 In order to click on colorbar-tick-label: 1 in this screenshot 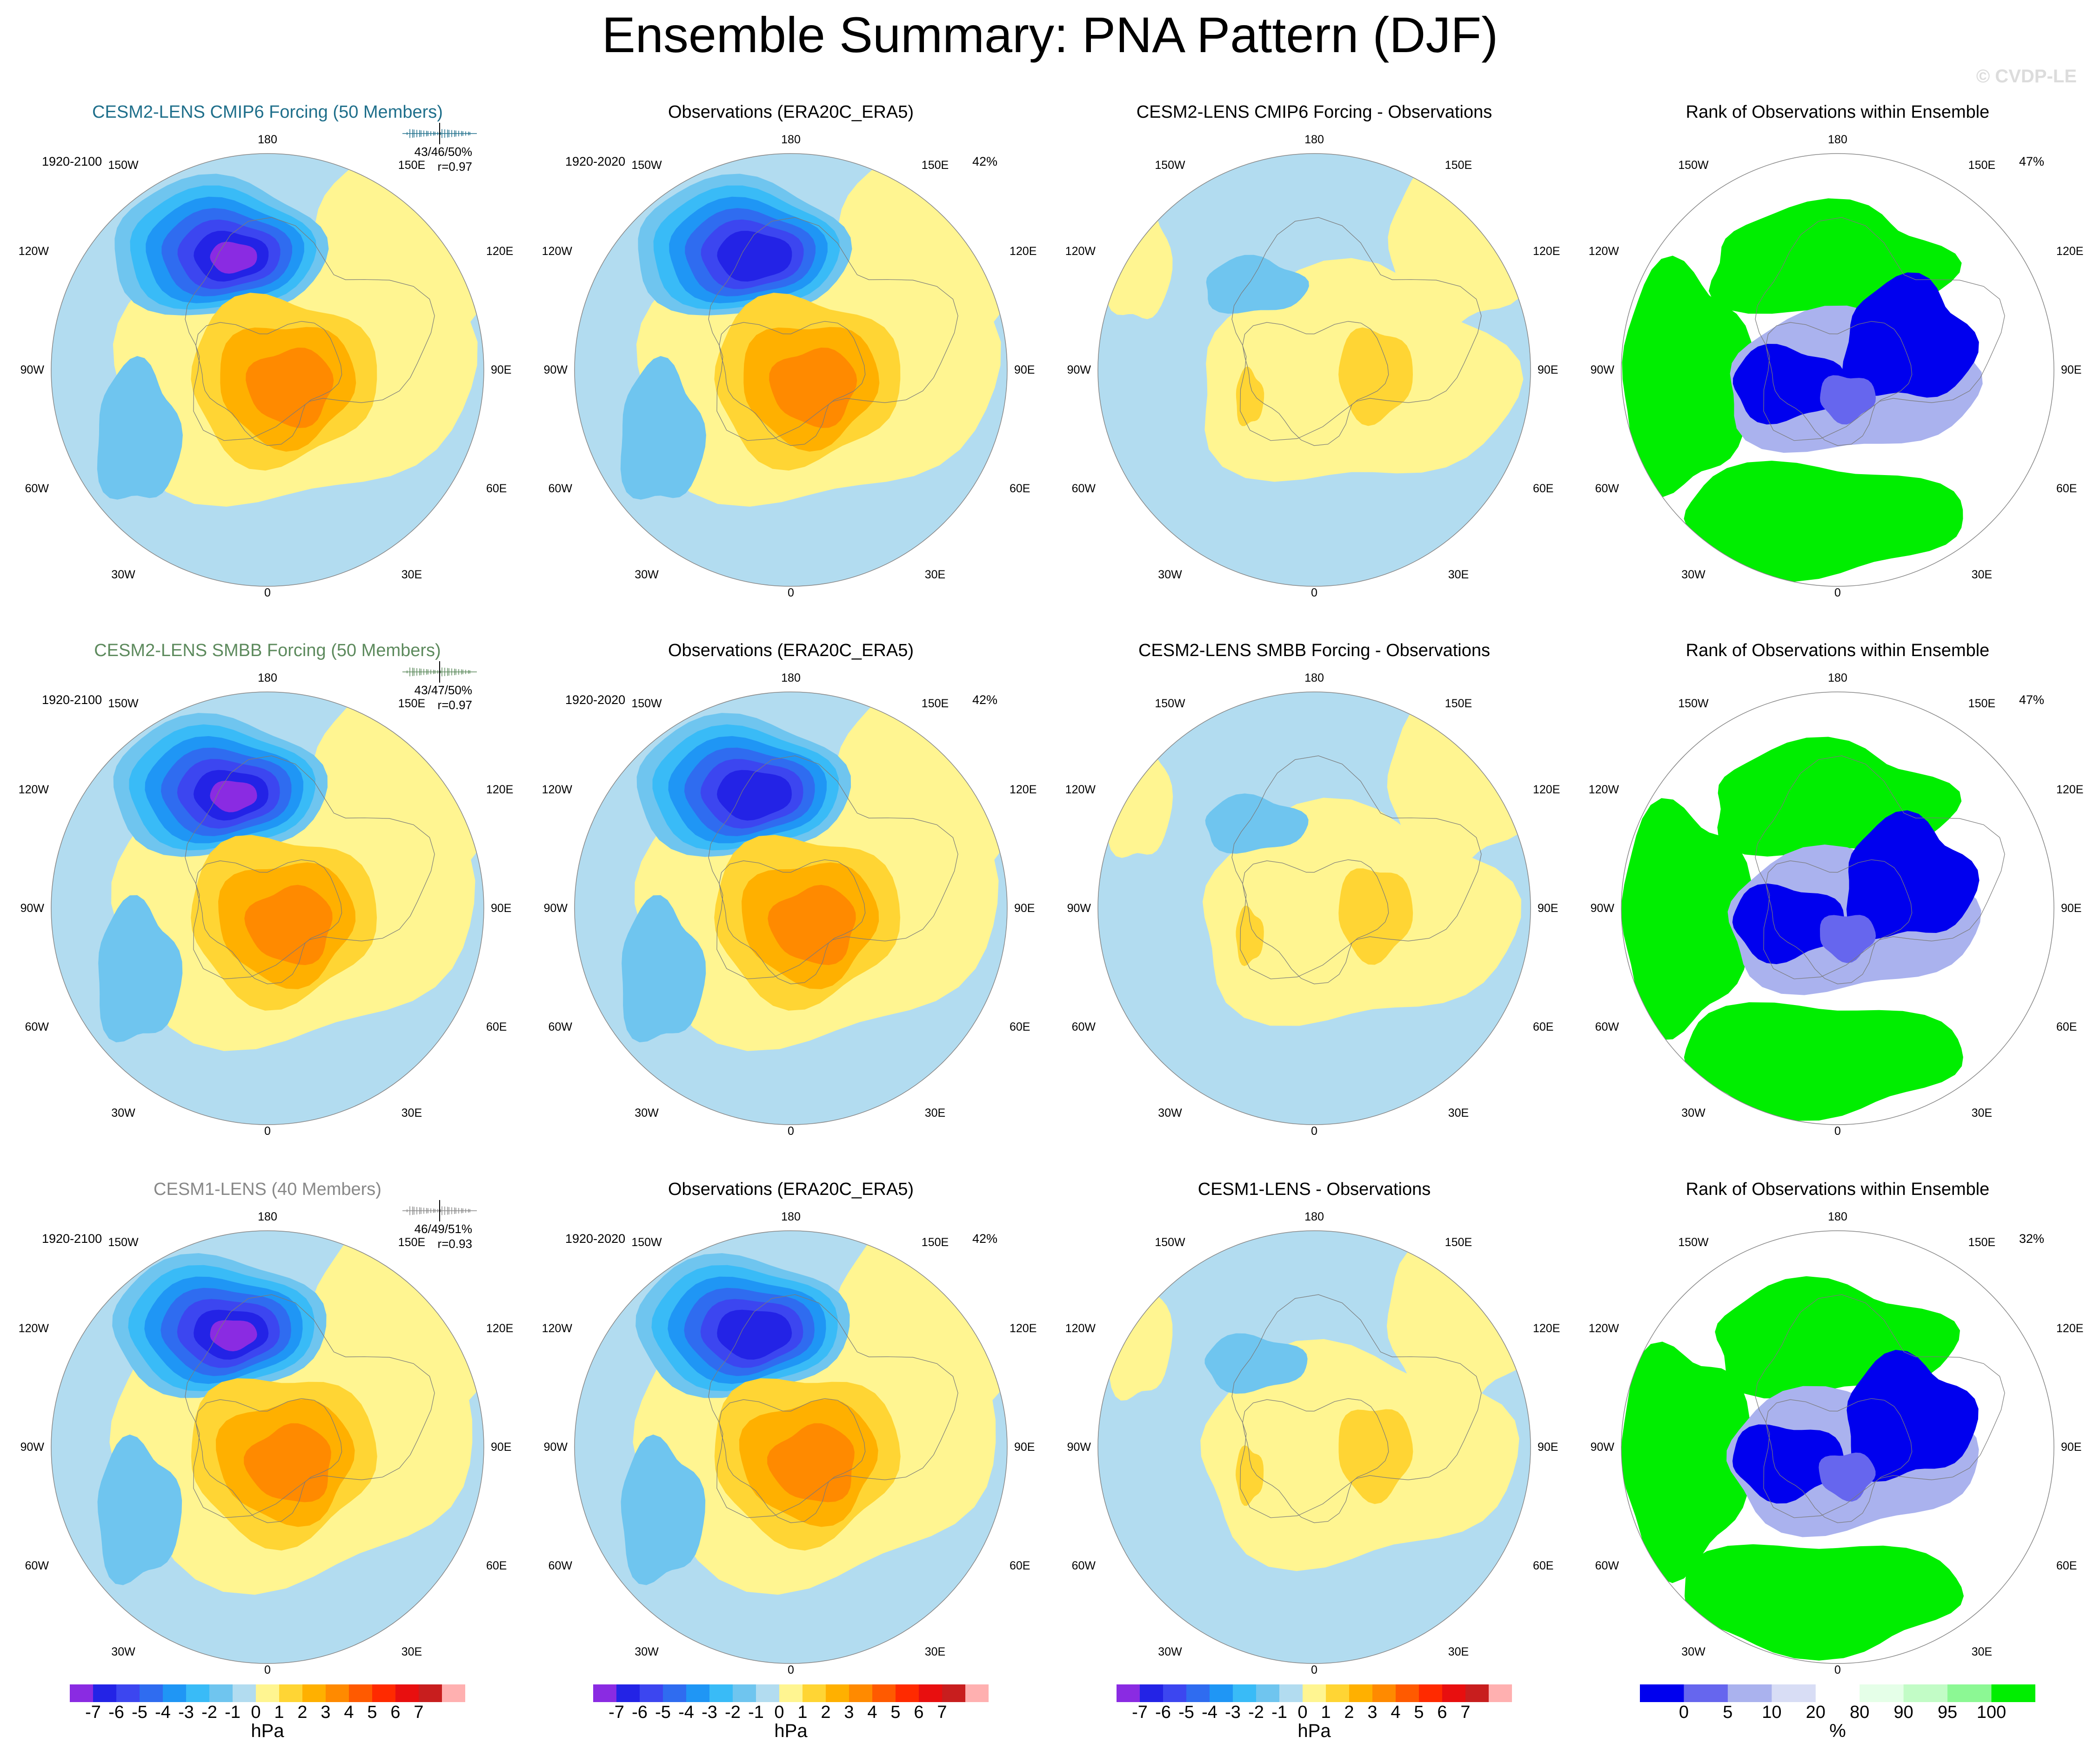, I will do `click(1326, 1712)`.